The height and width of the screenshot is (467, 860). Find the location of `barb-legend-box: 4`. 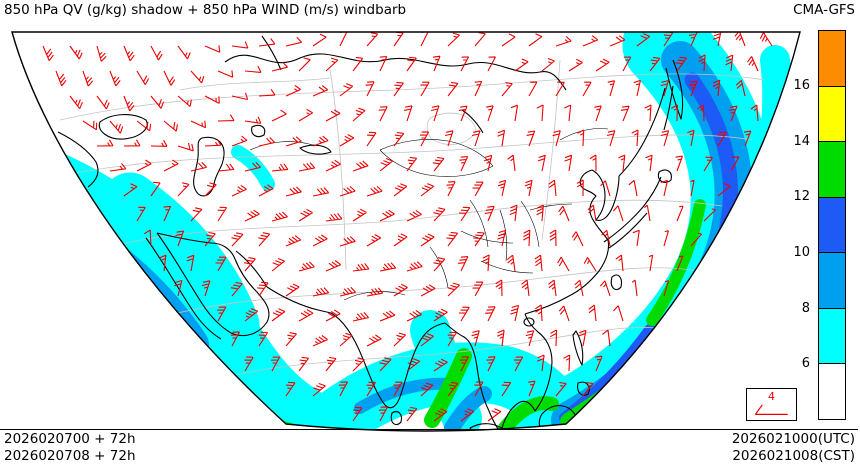

barb-legend-box: 4 is located at coordinates (771, 404).